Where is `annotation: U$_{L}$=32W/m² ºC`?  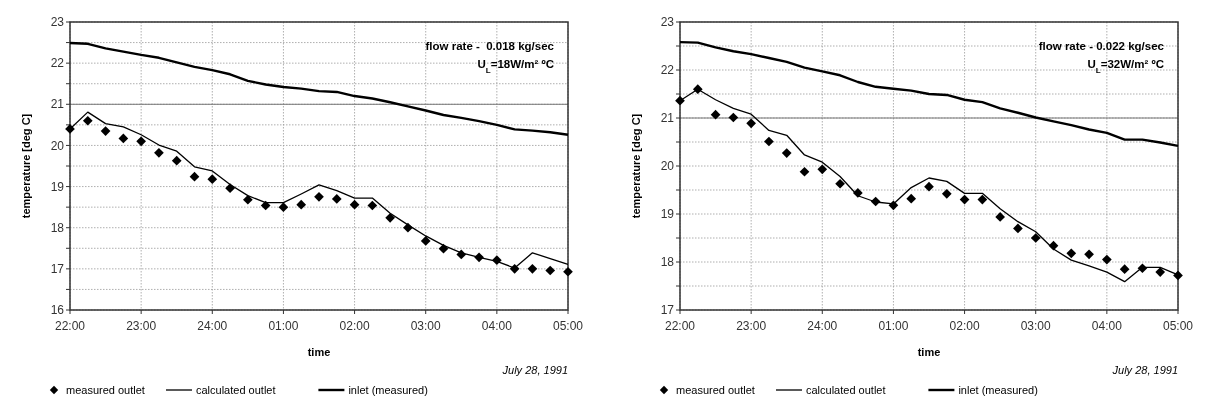 annotation: U$_{L}$=32W/m² ºC is located at coordinates (1125, 66).